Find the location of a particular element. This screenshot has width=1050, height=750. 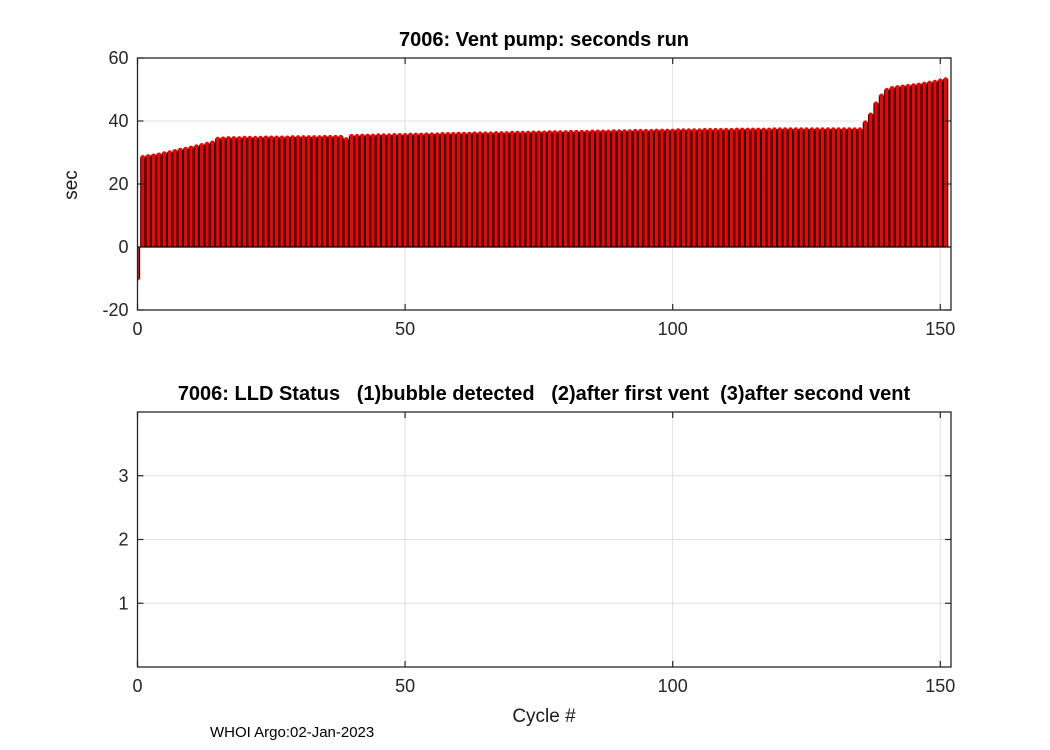

y-tick-label: -20 is located at coordinates (115, 310).